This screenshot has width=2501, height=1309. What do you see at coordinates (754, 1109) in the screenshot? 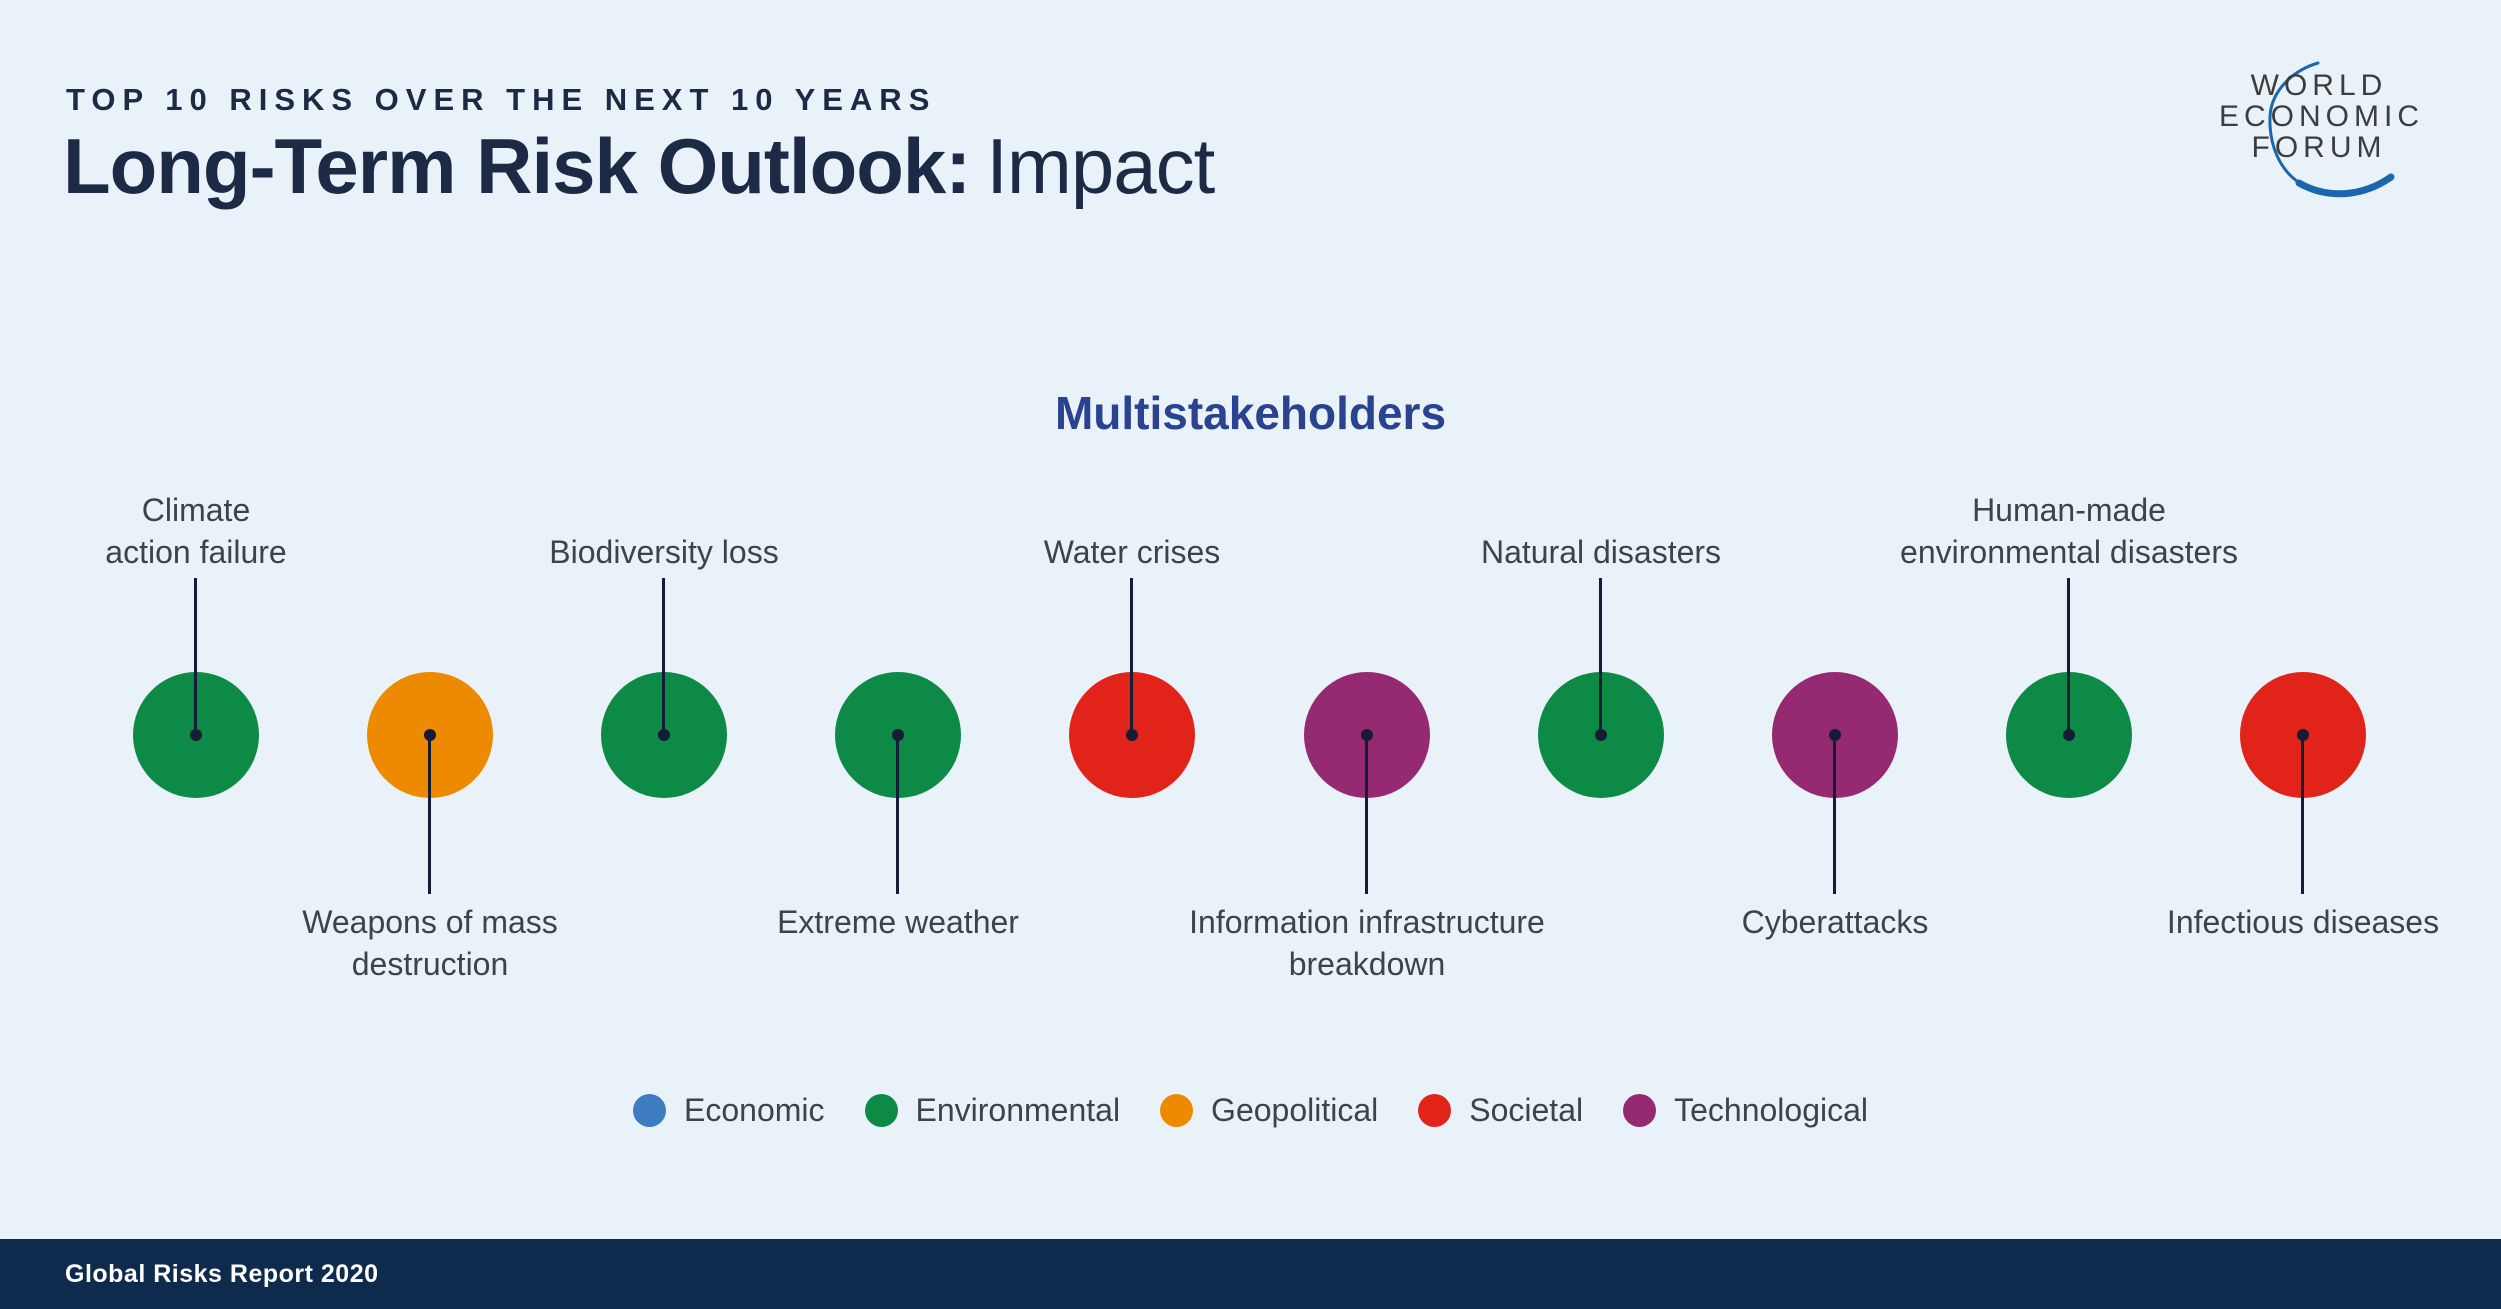
I see `legend-label: Economic` at bounding box center [754, 1109].